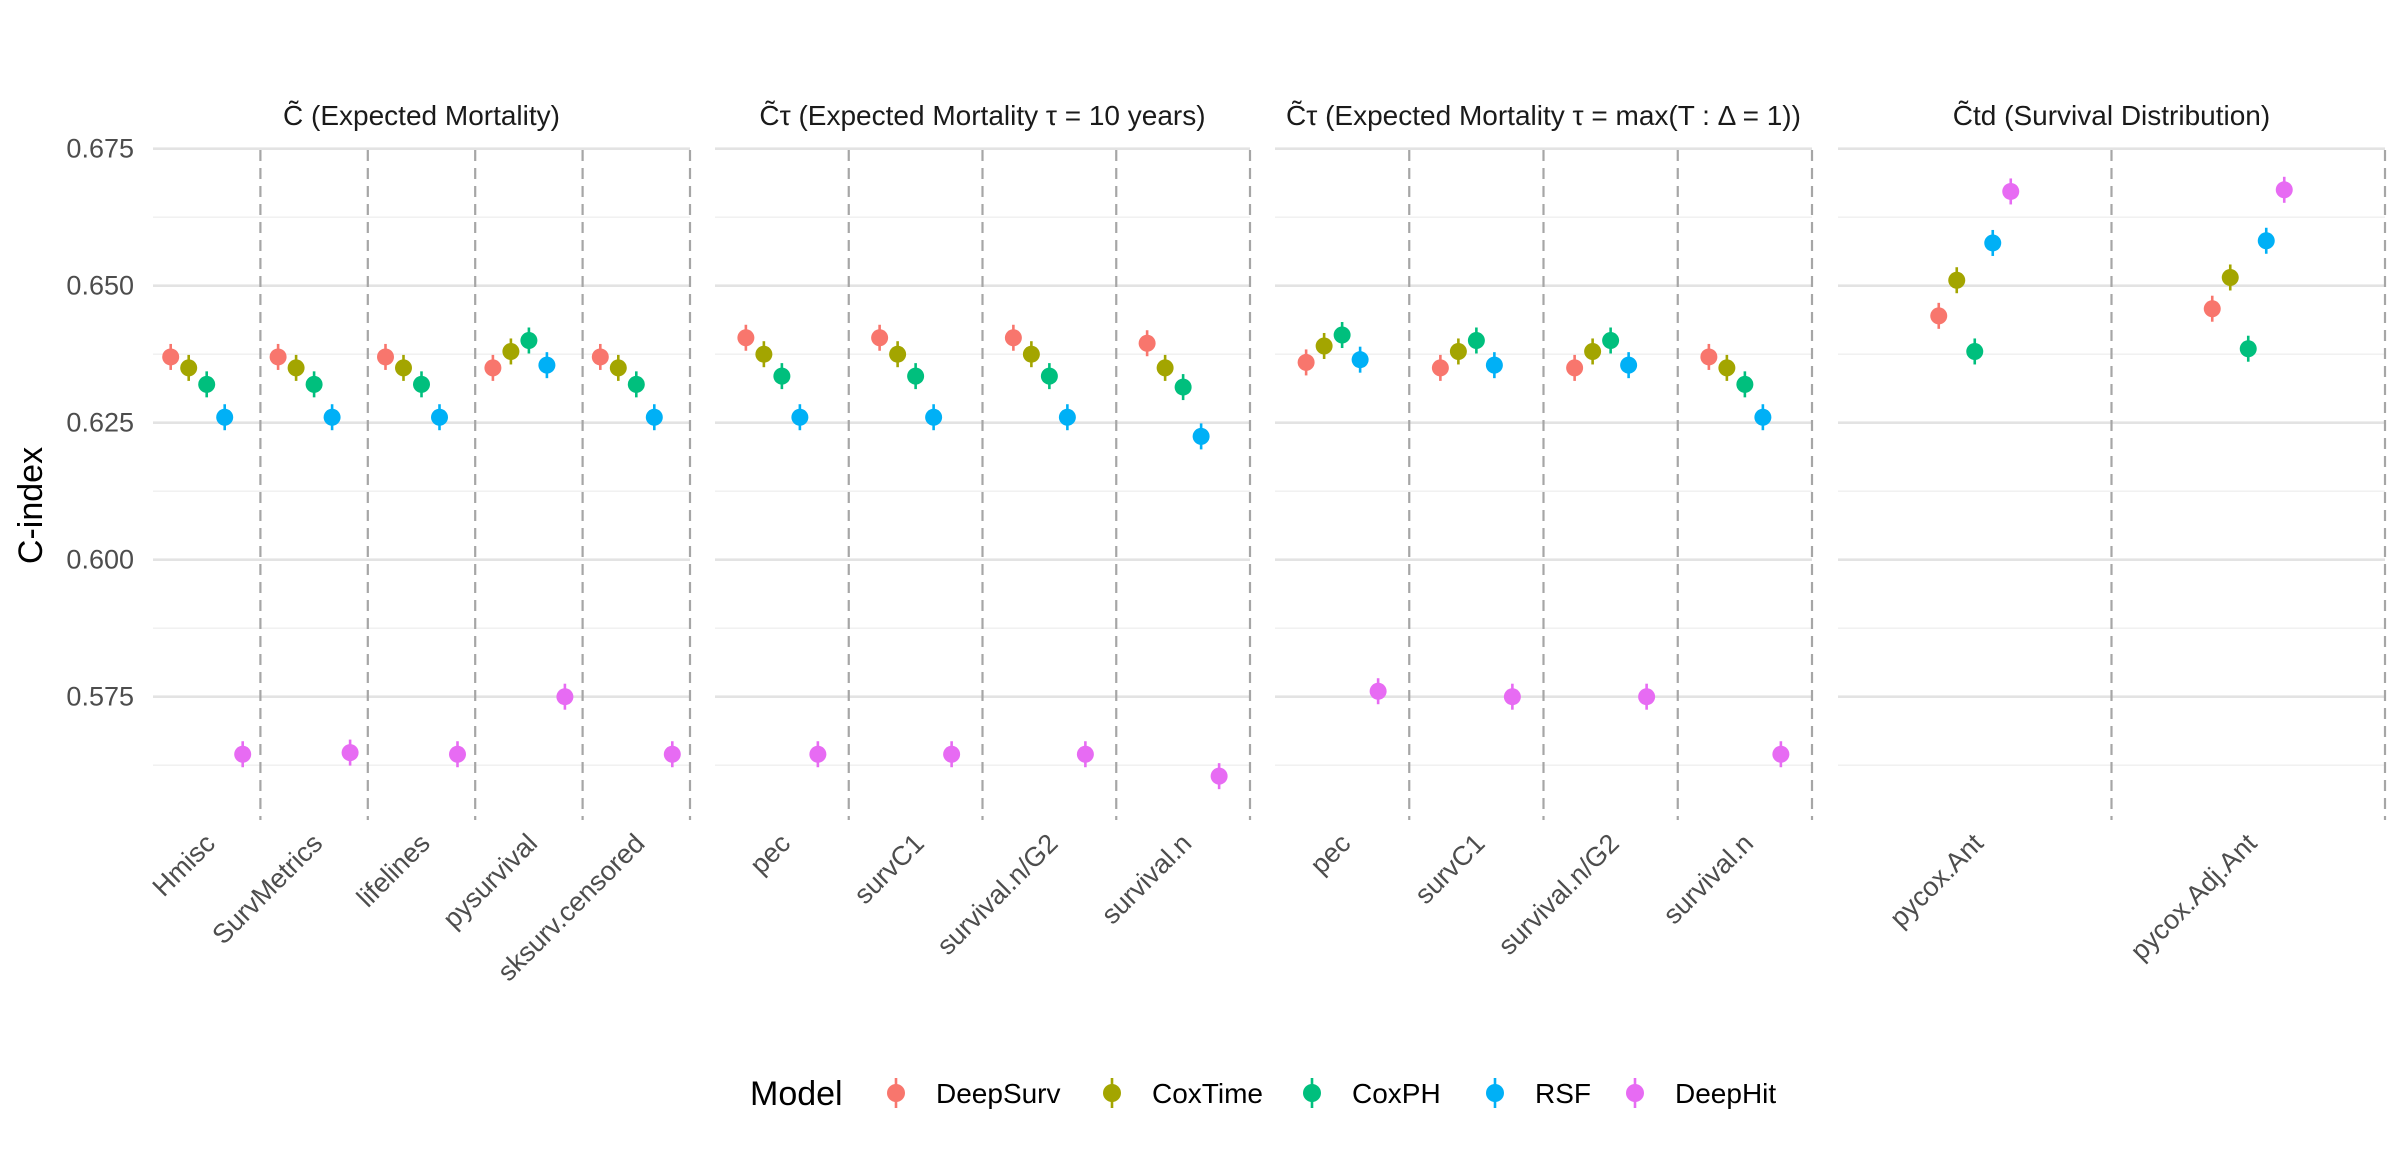 This screenshot has width=2400, height=1152. What do you see at coordinates (100, 560) in the screenshot?
I see `y-tick-label: 0.600` at bounding box center [100, 560].